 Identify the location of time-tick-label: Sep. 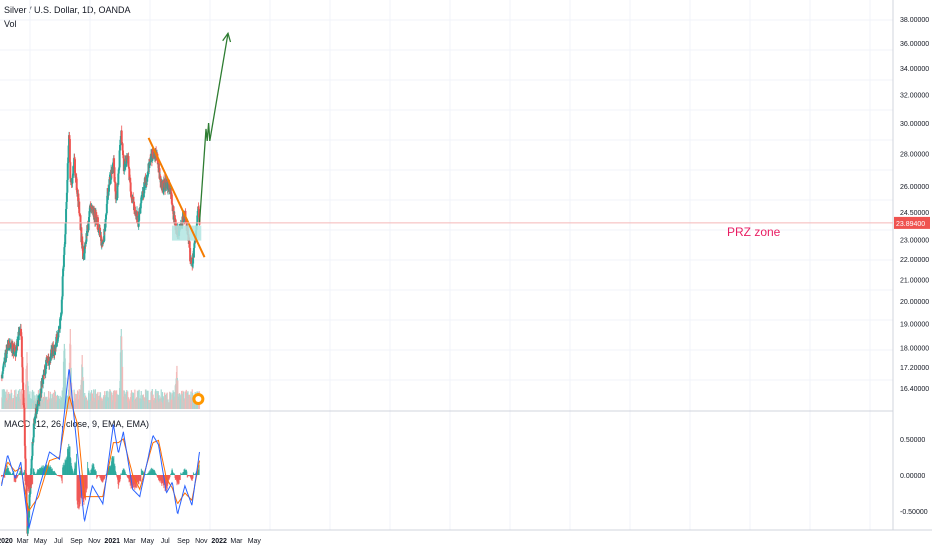
(183, 541).